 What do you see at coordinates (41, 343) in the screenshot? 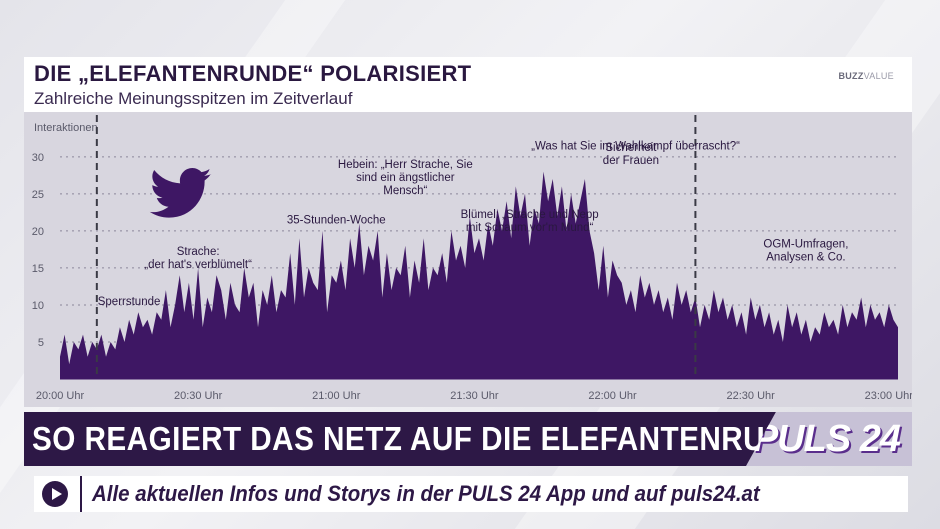
I see `y-tick-label: 5` at bounding box center [41, 343].